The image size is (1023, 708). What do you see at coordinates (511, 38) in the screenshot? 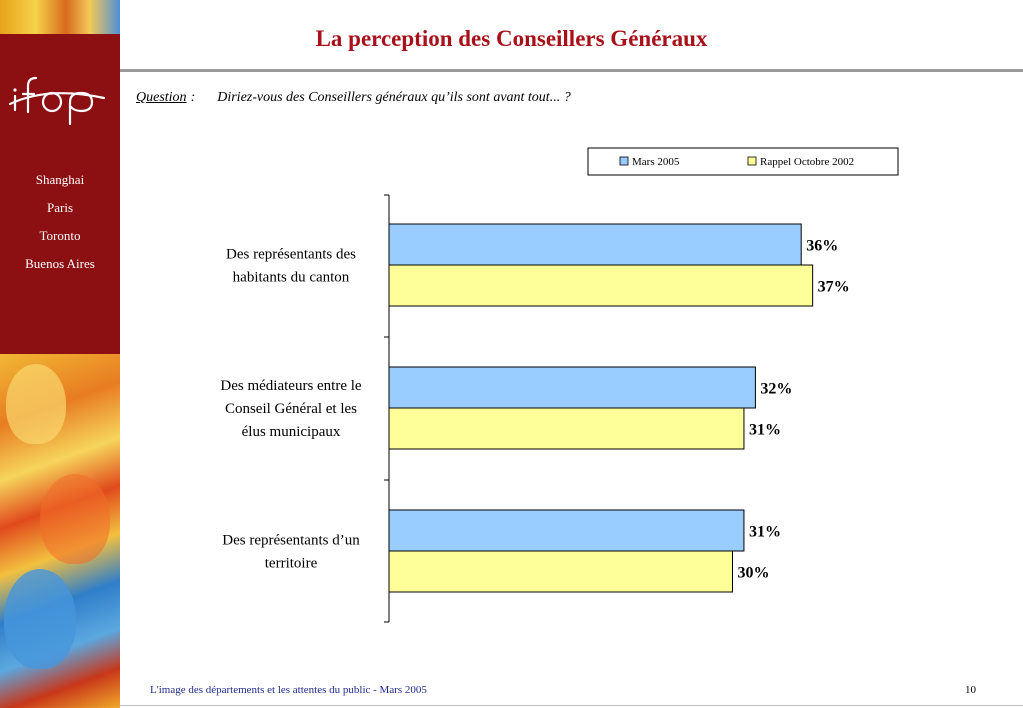
I see `page-title: La perception des Conseillers Généraux` at bounding box center [511, 38].